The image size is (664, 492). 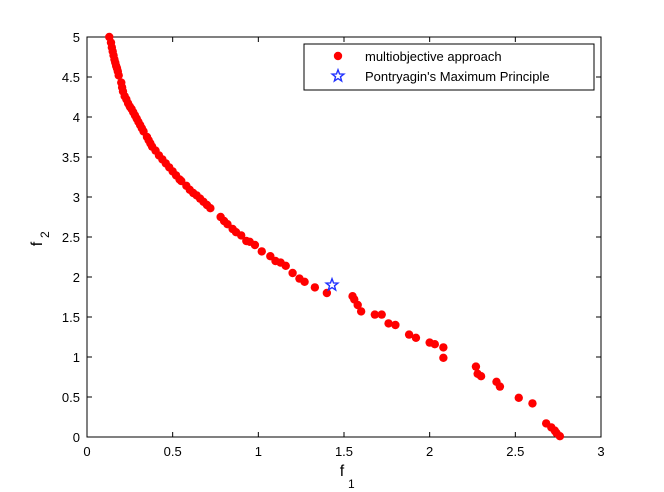 What do you see at coordinates (71, 397) in the screenshot?
I see `y-tick-label: 0.5` at bounding box center [71, 397].